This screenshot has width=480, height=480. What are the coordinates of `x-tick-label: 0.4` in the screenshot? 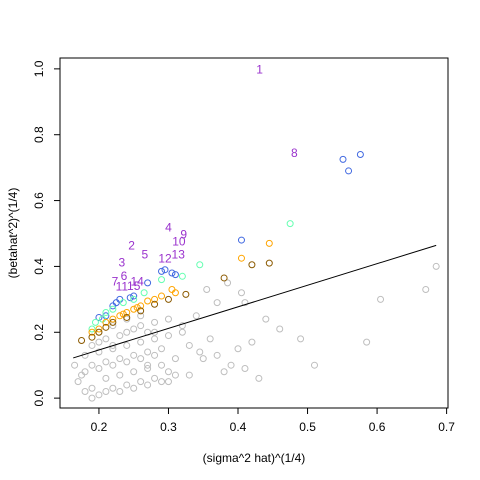 It's located at (238, 427).